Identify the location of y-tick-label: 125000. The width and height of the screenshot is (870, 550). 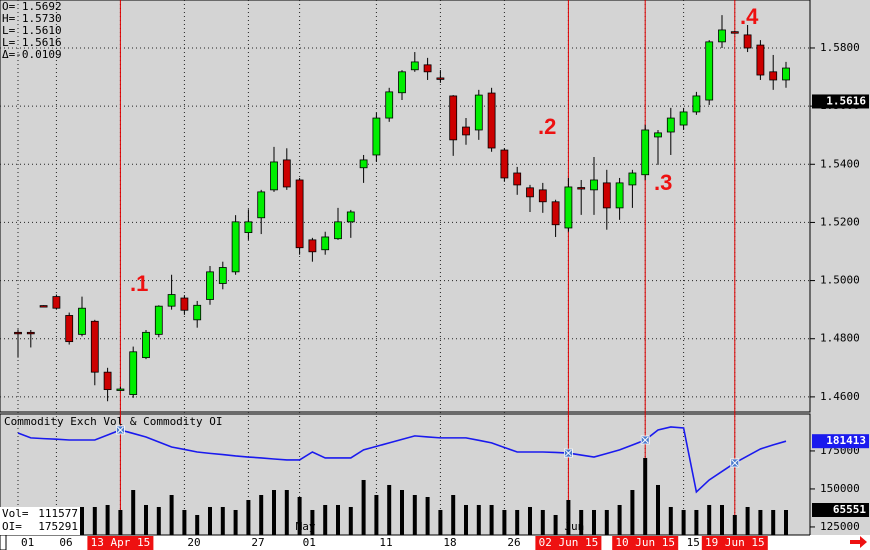
(840, 526).